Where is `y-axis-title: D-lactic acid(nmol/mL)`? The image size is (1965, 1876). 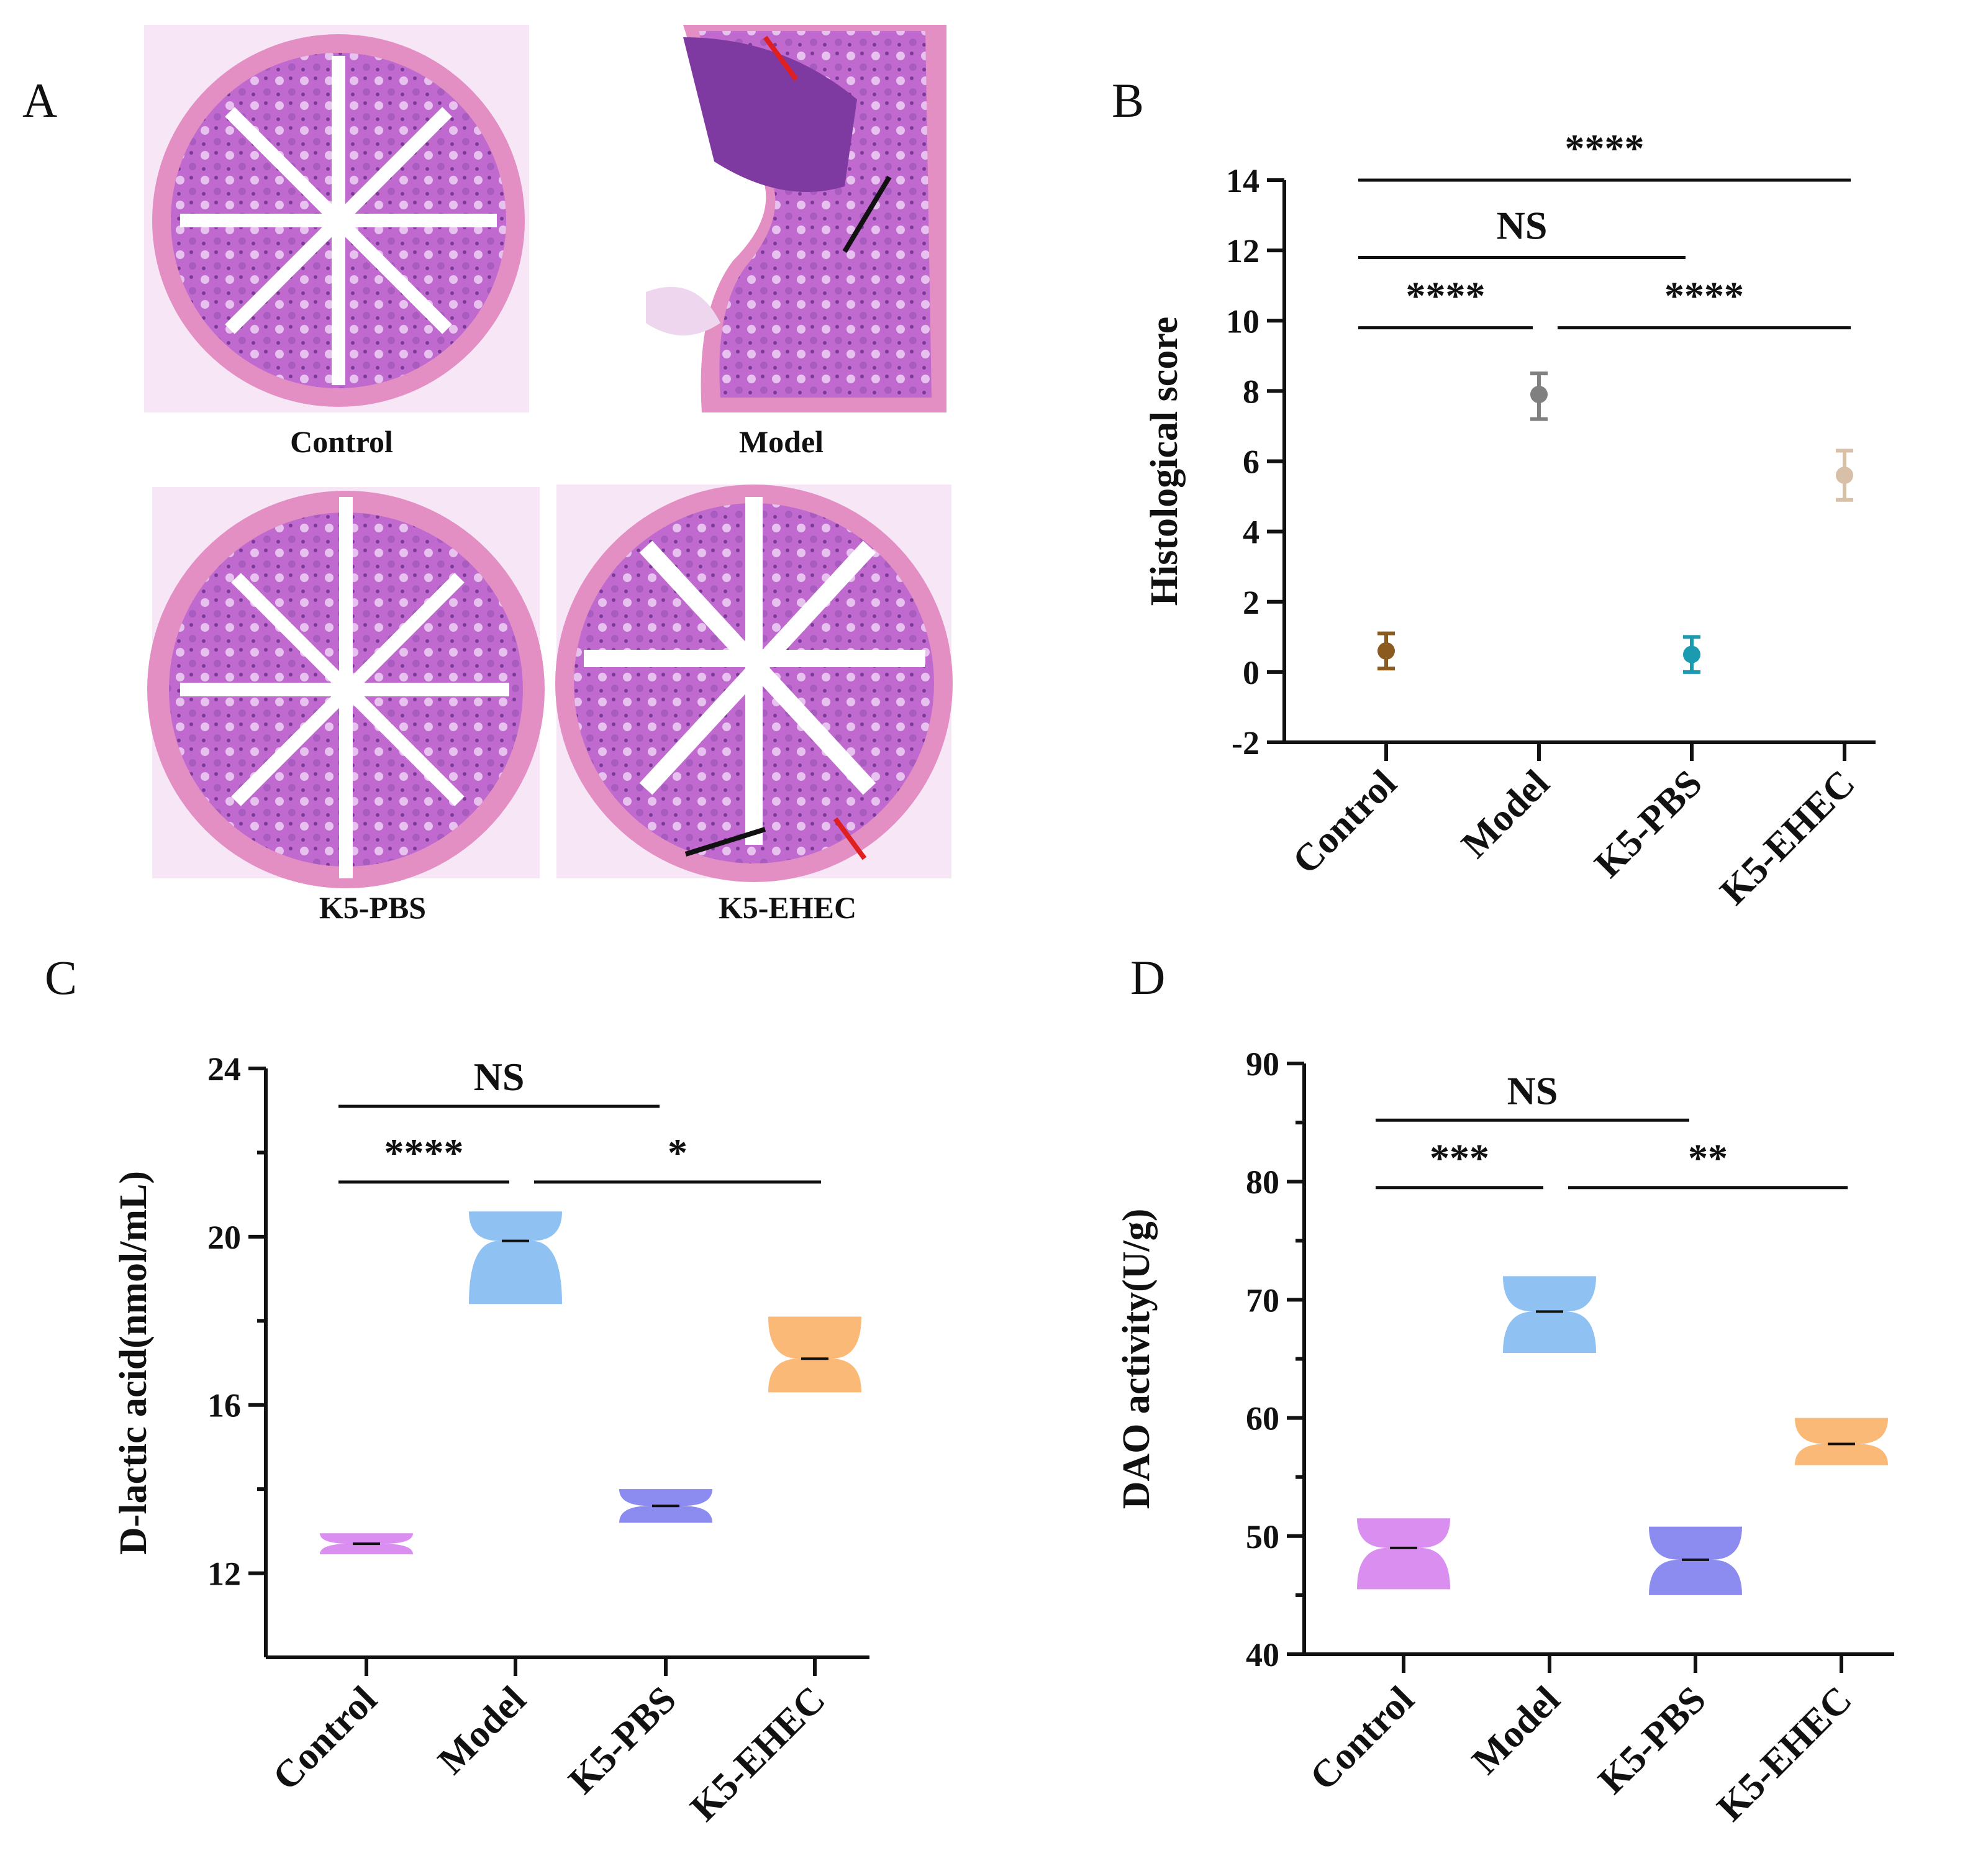
y-axis-title: D-lactic acid(nmol/mL) is located at coordinates (133, 1363).